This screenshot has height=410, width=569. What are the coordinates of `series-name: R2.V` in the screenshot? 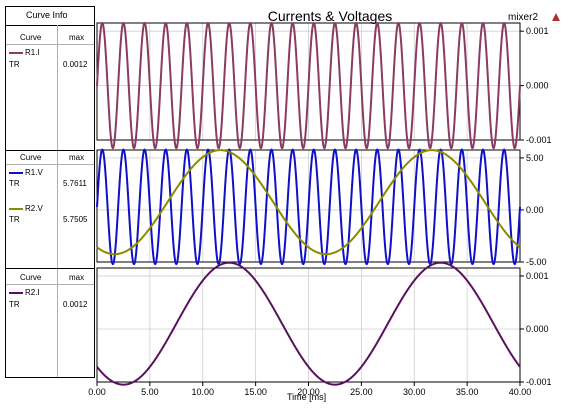 It's located at (34, 208).